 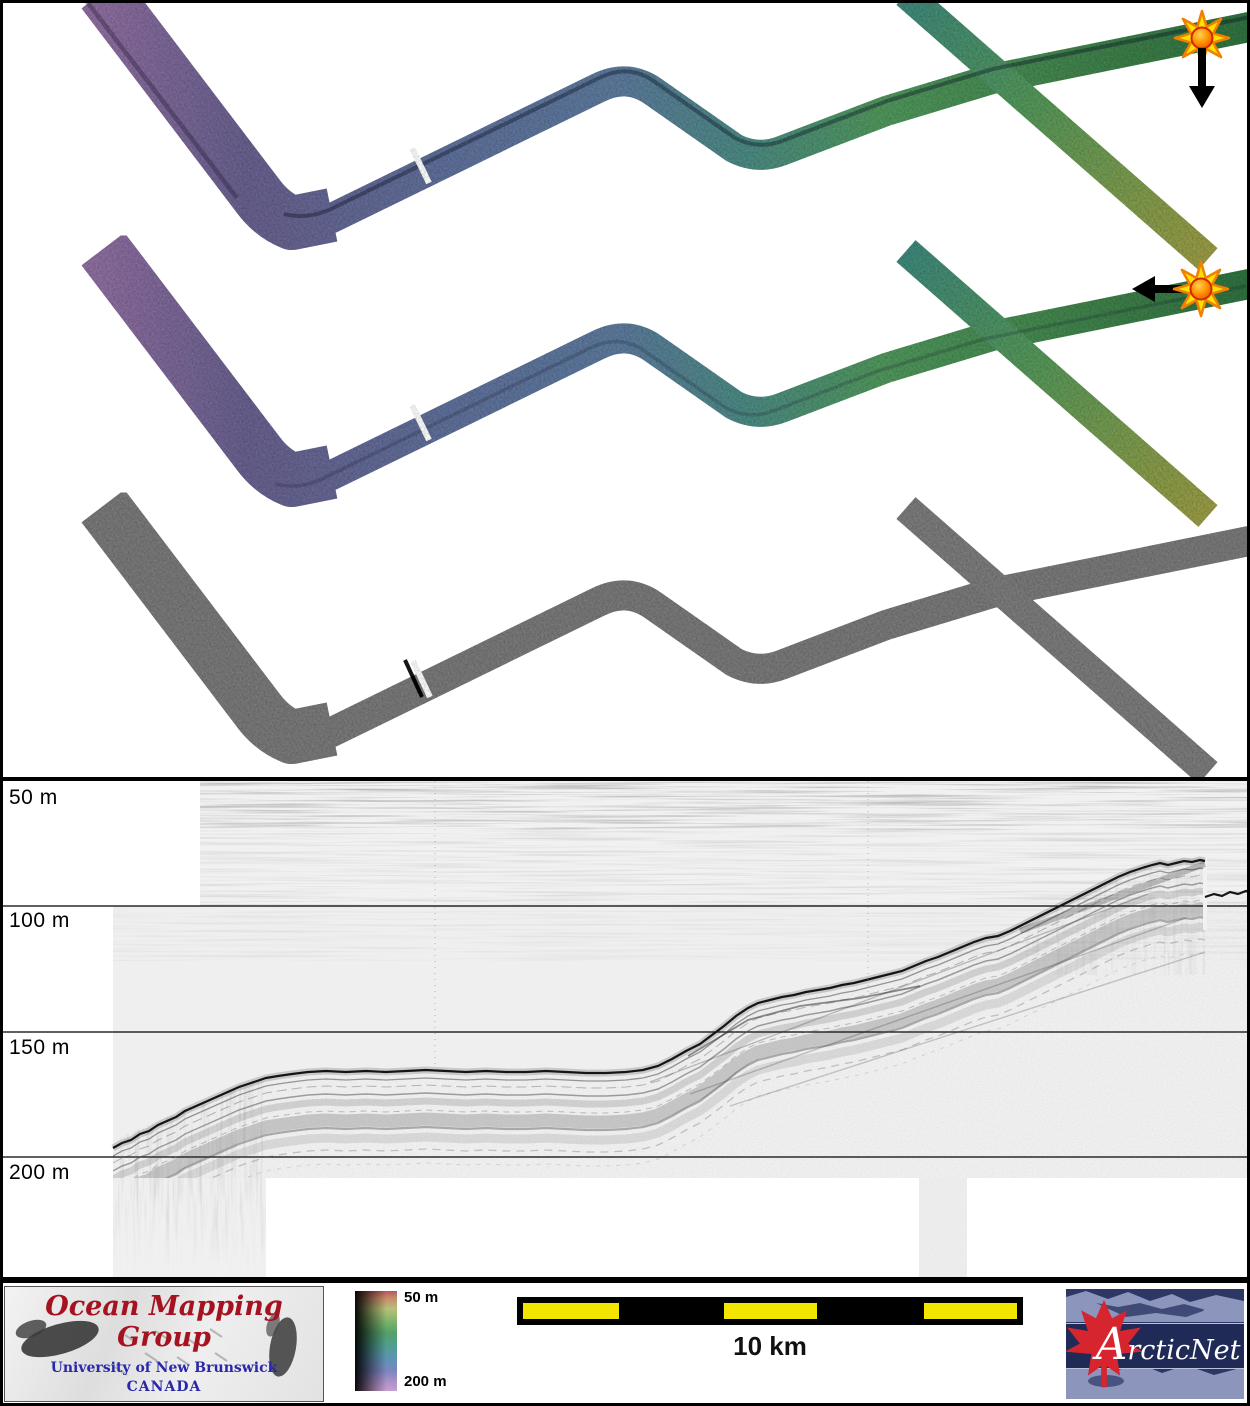 I want to click on down-arrow-icon, so click(x=1202, y=78).